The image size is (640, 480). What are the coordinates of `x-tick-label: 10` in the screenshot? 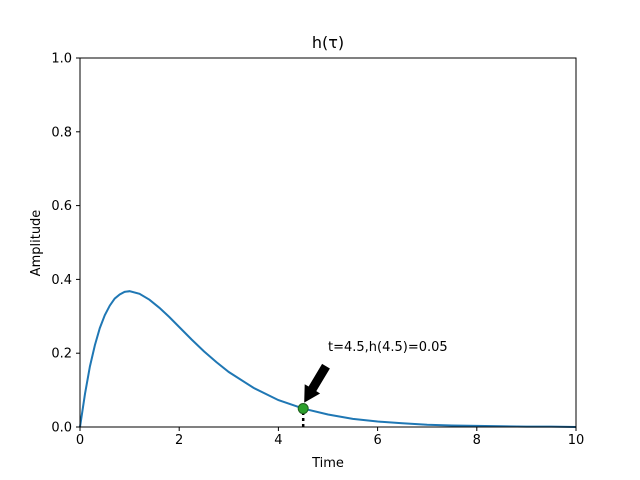 It's located at (576, 440).